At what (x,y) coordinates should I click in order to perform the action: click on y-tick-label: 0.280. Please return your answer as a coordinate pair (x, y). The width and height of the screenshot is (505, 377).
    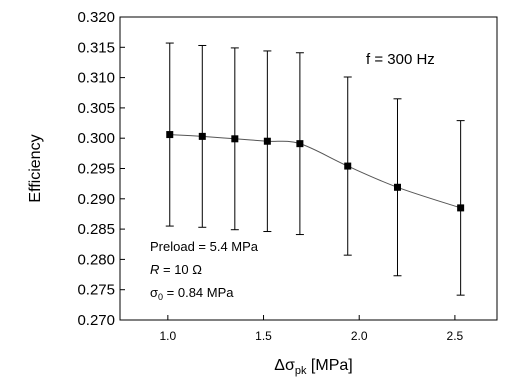
    Looking at the image, I should click on (96, 259).